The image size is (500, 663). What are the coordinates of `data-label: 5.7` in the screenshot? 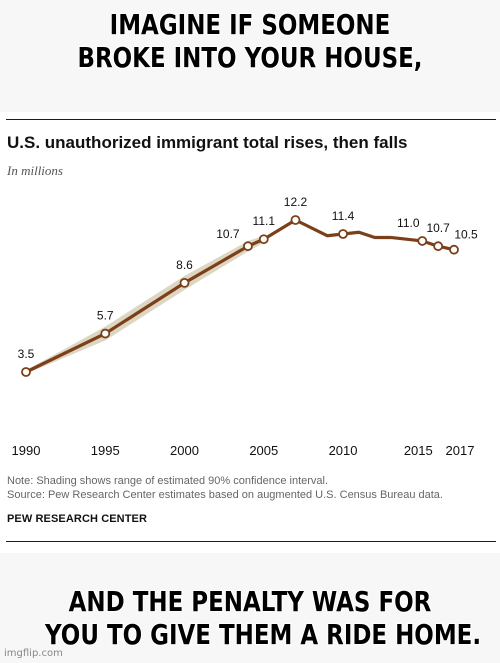 It's located at (105, 316).